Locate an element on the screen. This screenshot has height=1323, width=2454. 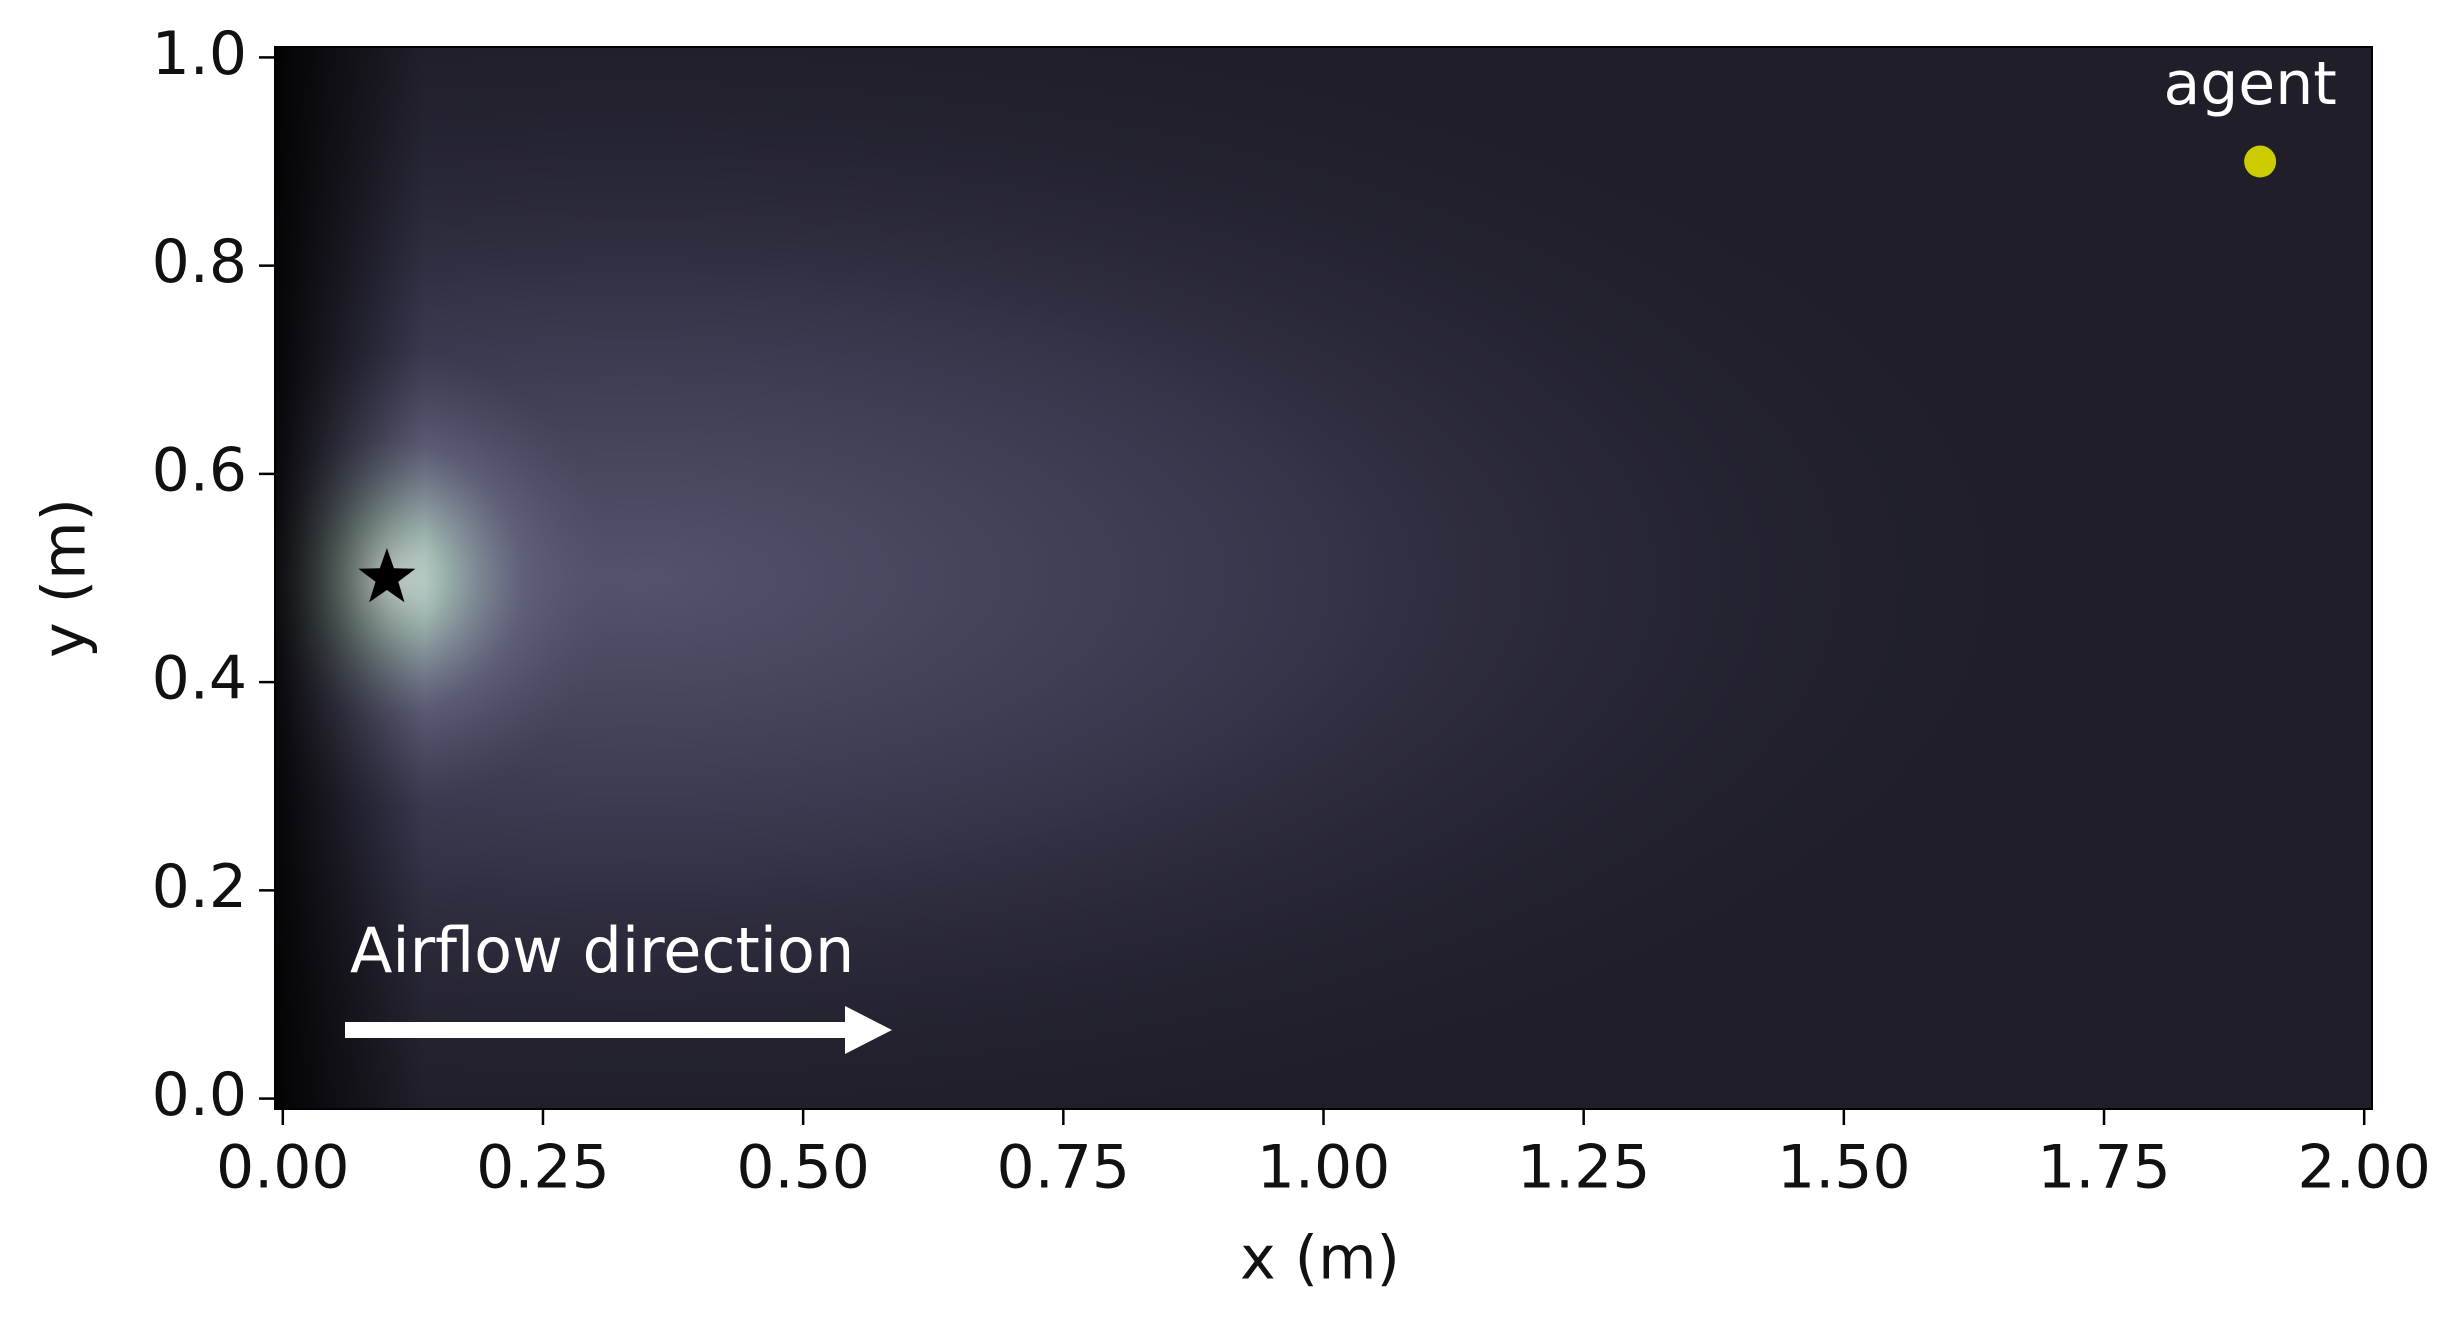
y-tick-label: 0.6 is located at coordinates (199, 470).